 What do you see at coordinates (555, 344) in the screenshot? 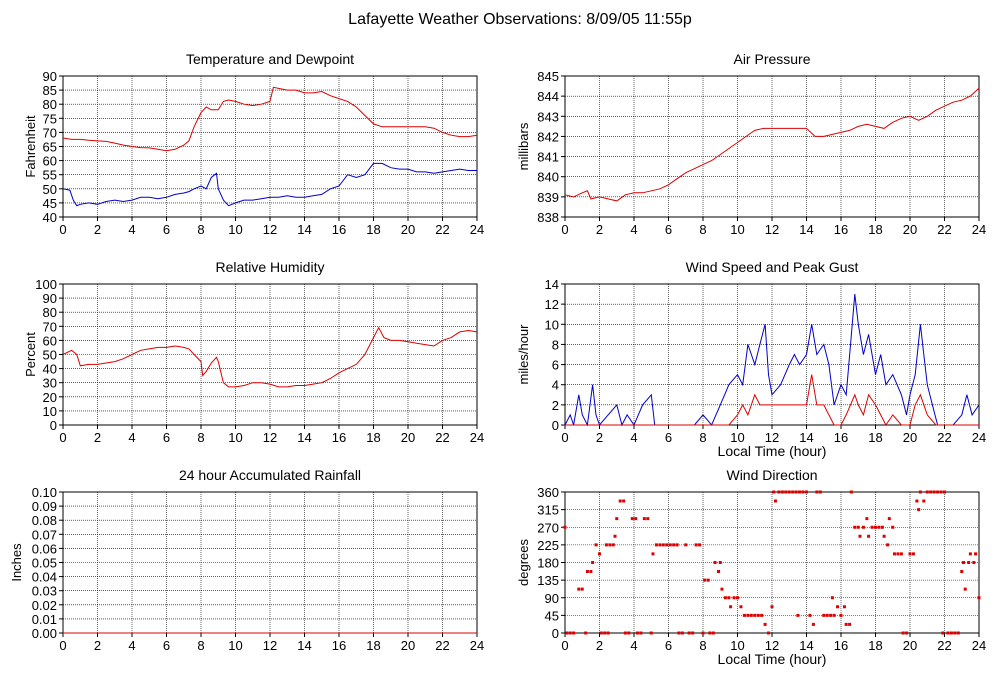
I see `y-tick-label: 8` at bounding box center [555, 344].